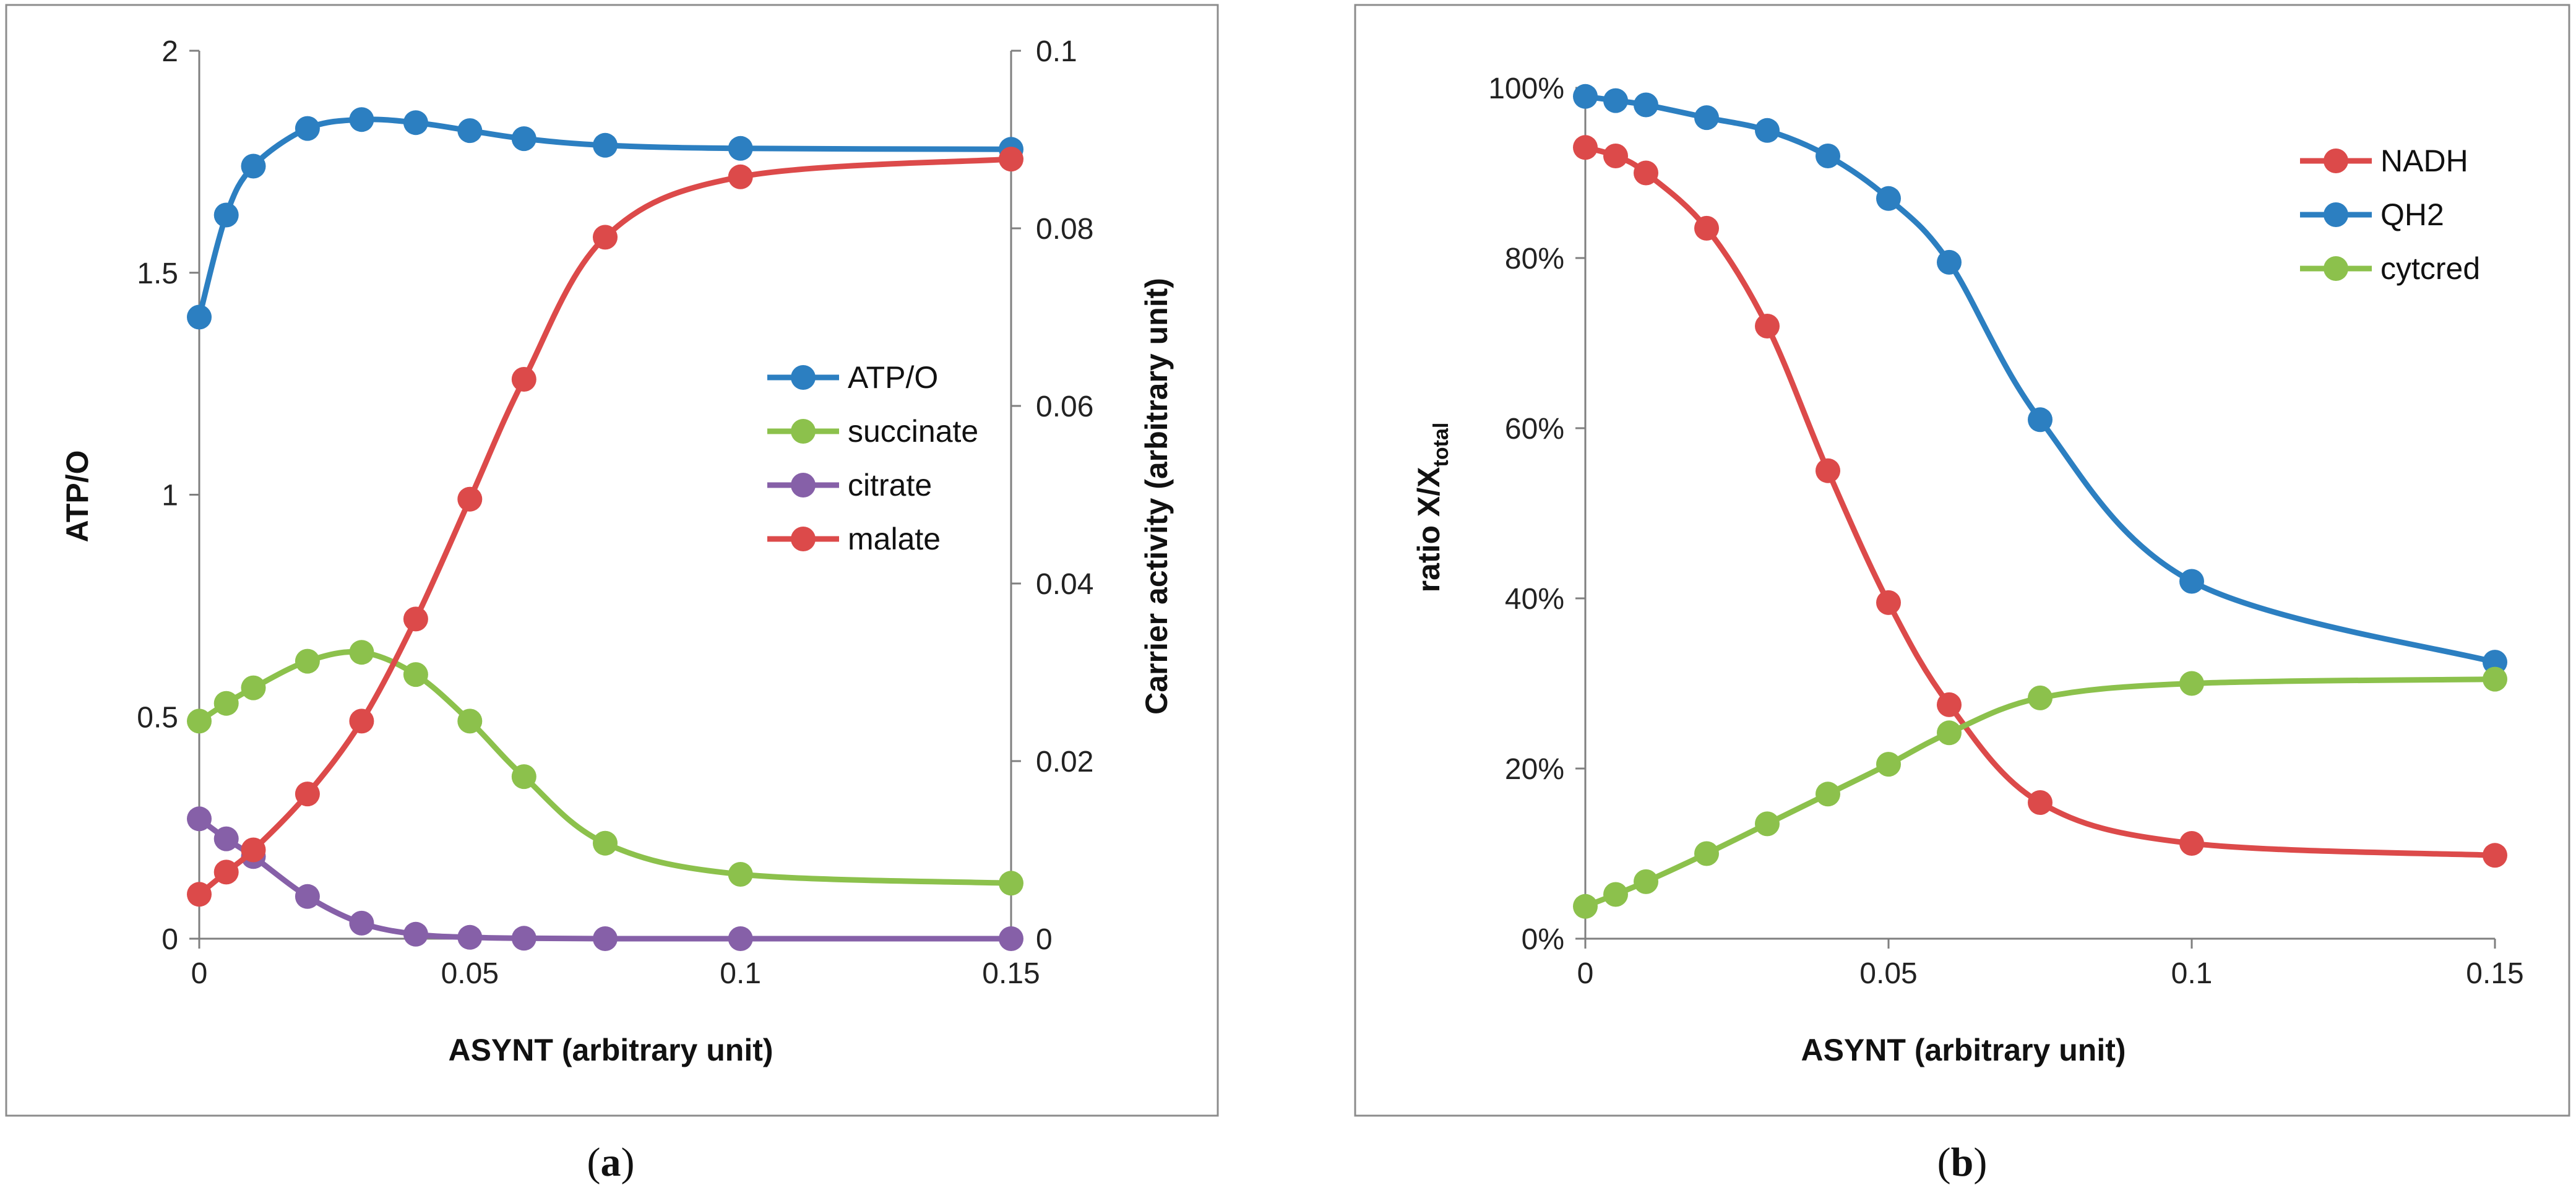 The width and height of the screenshot is (2576, 1193). Describe the element at coordinates (1526, 88) in the screenshot. I see `chart-b-y-tick-label: 100%` at that location.